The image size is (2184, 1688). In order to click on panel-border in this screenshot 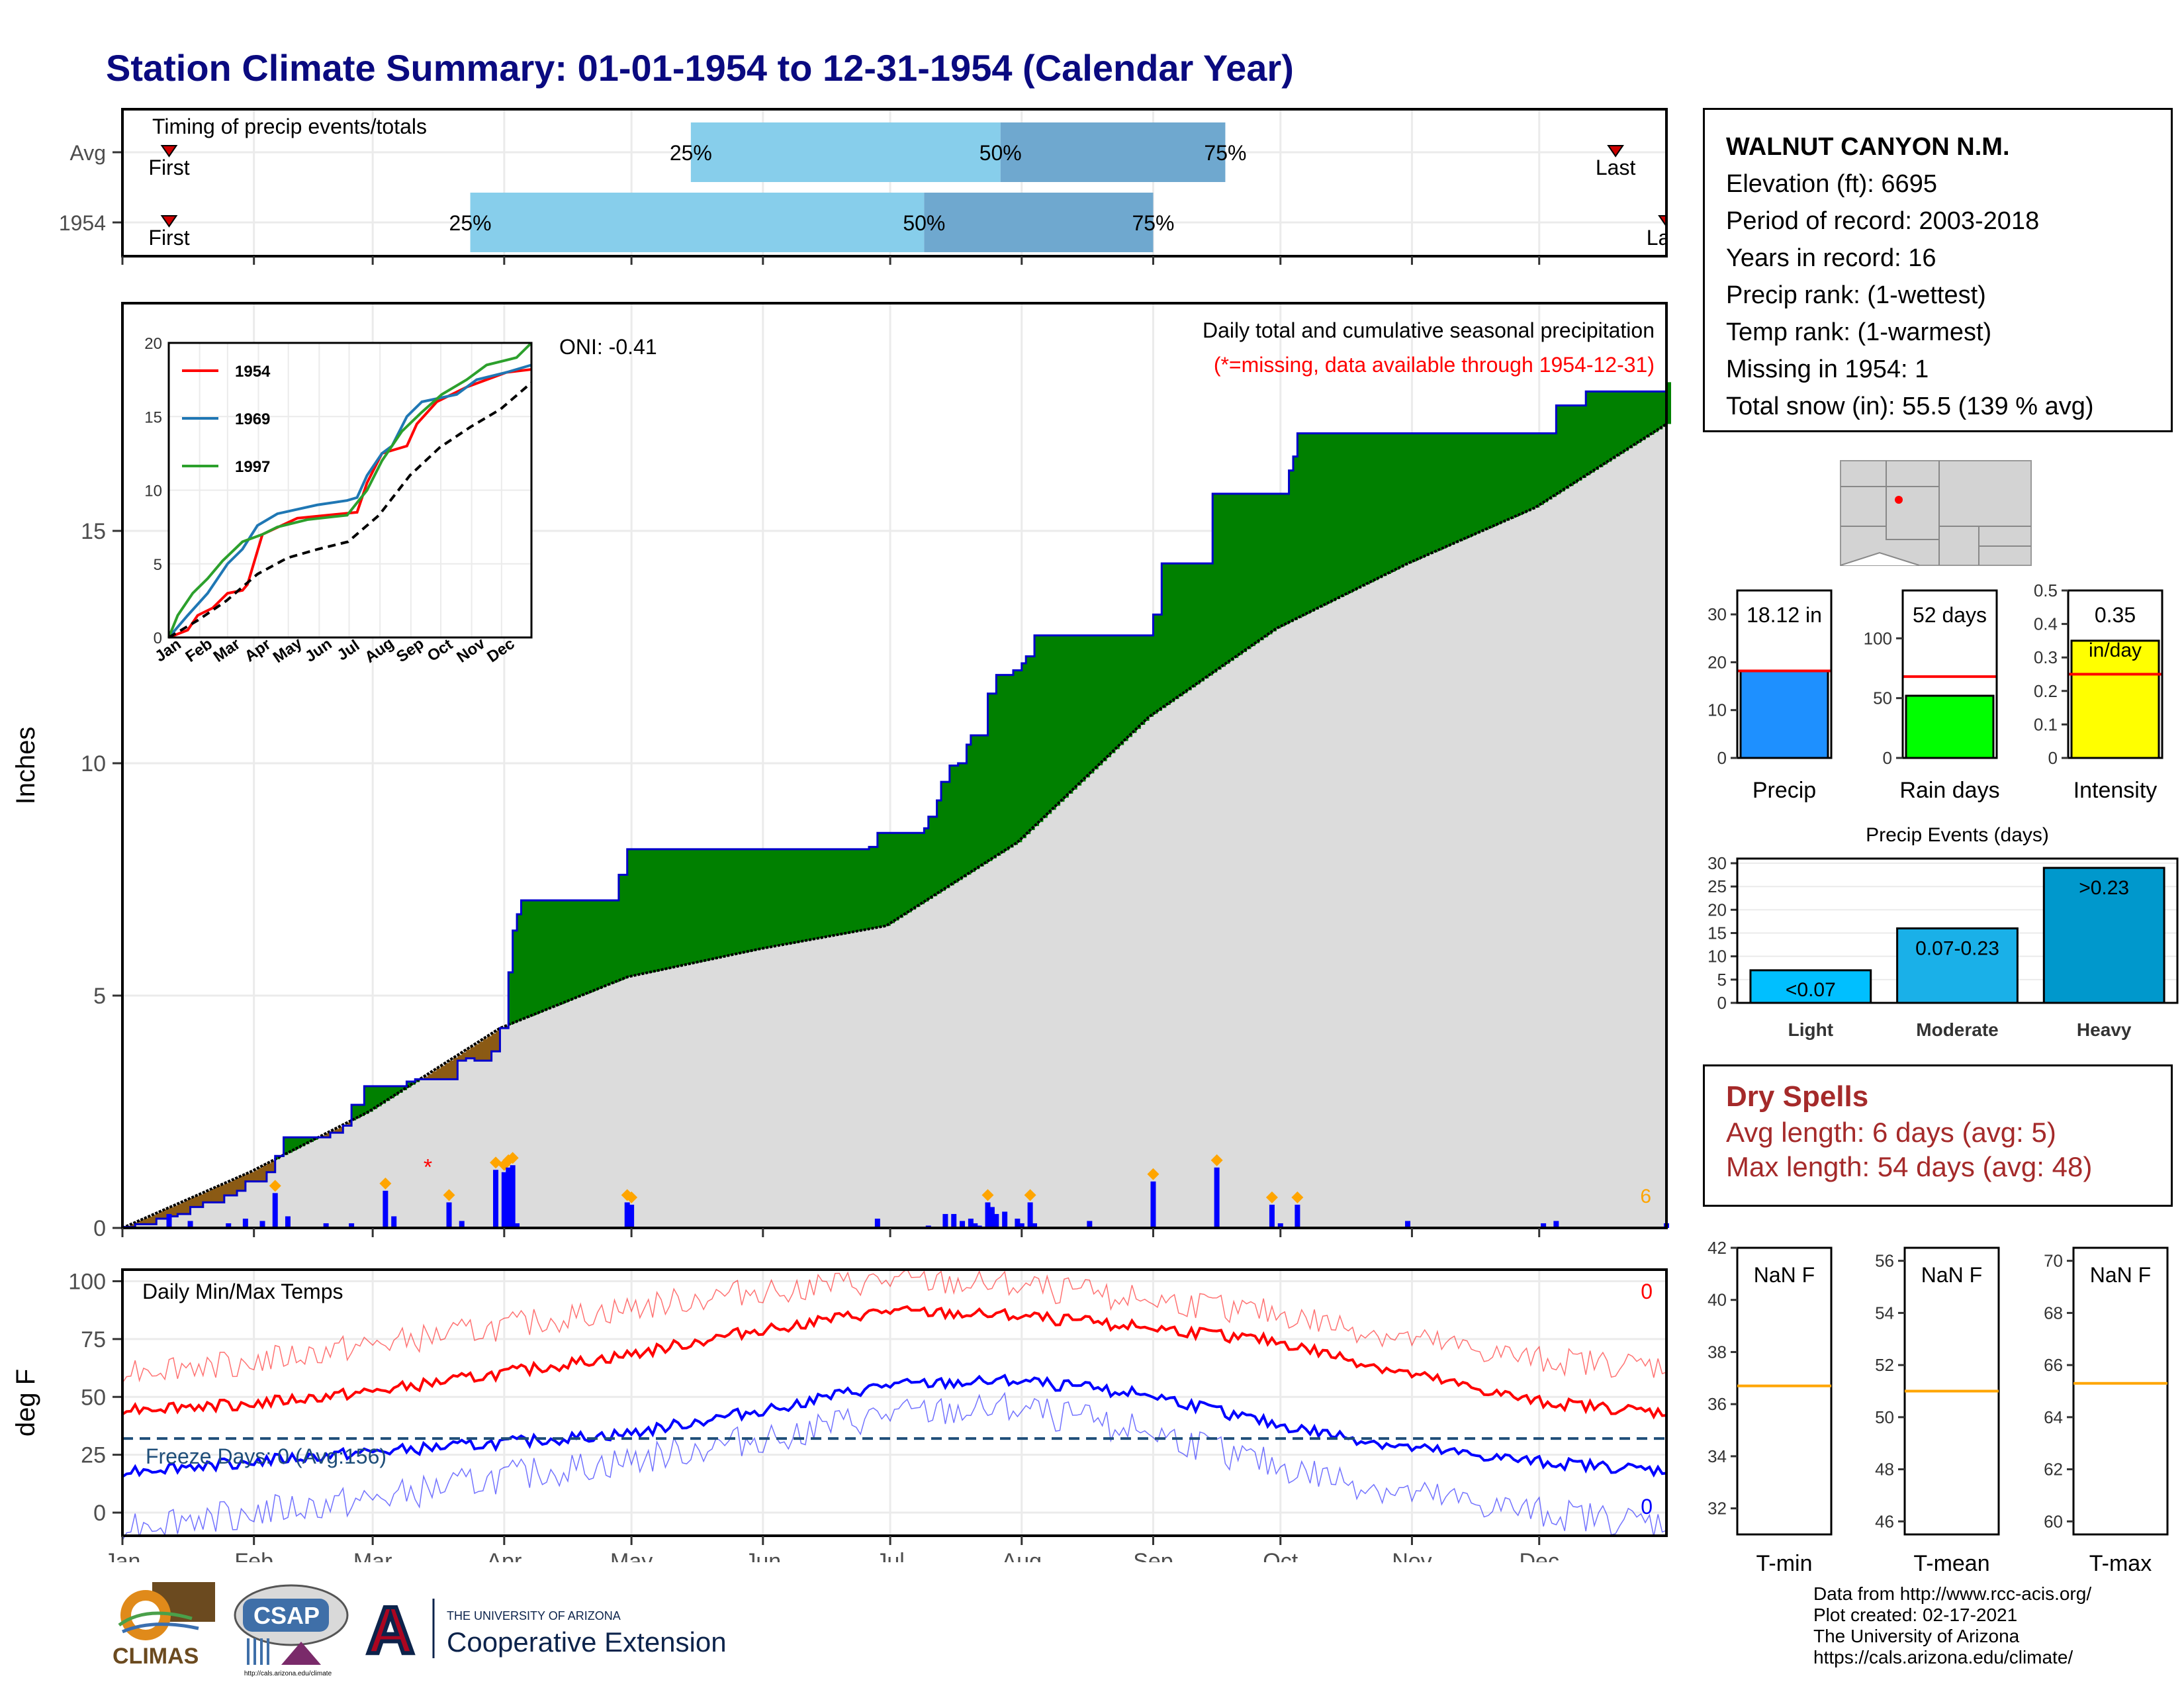, I will do `click(1784, 1391)`.